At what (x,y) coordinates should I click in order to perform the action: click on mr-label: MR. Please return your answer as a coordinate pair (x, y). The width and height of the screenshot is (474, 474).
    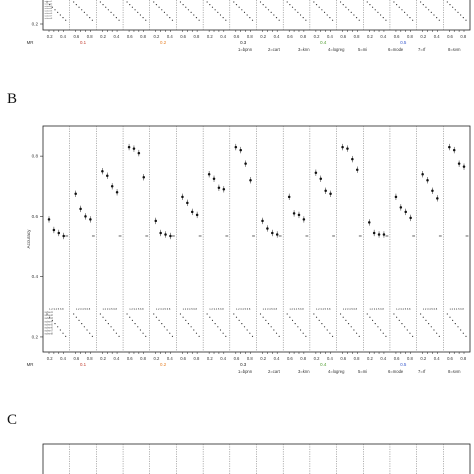
    Looking at the image, I should click on (30, 42).